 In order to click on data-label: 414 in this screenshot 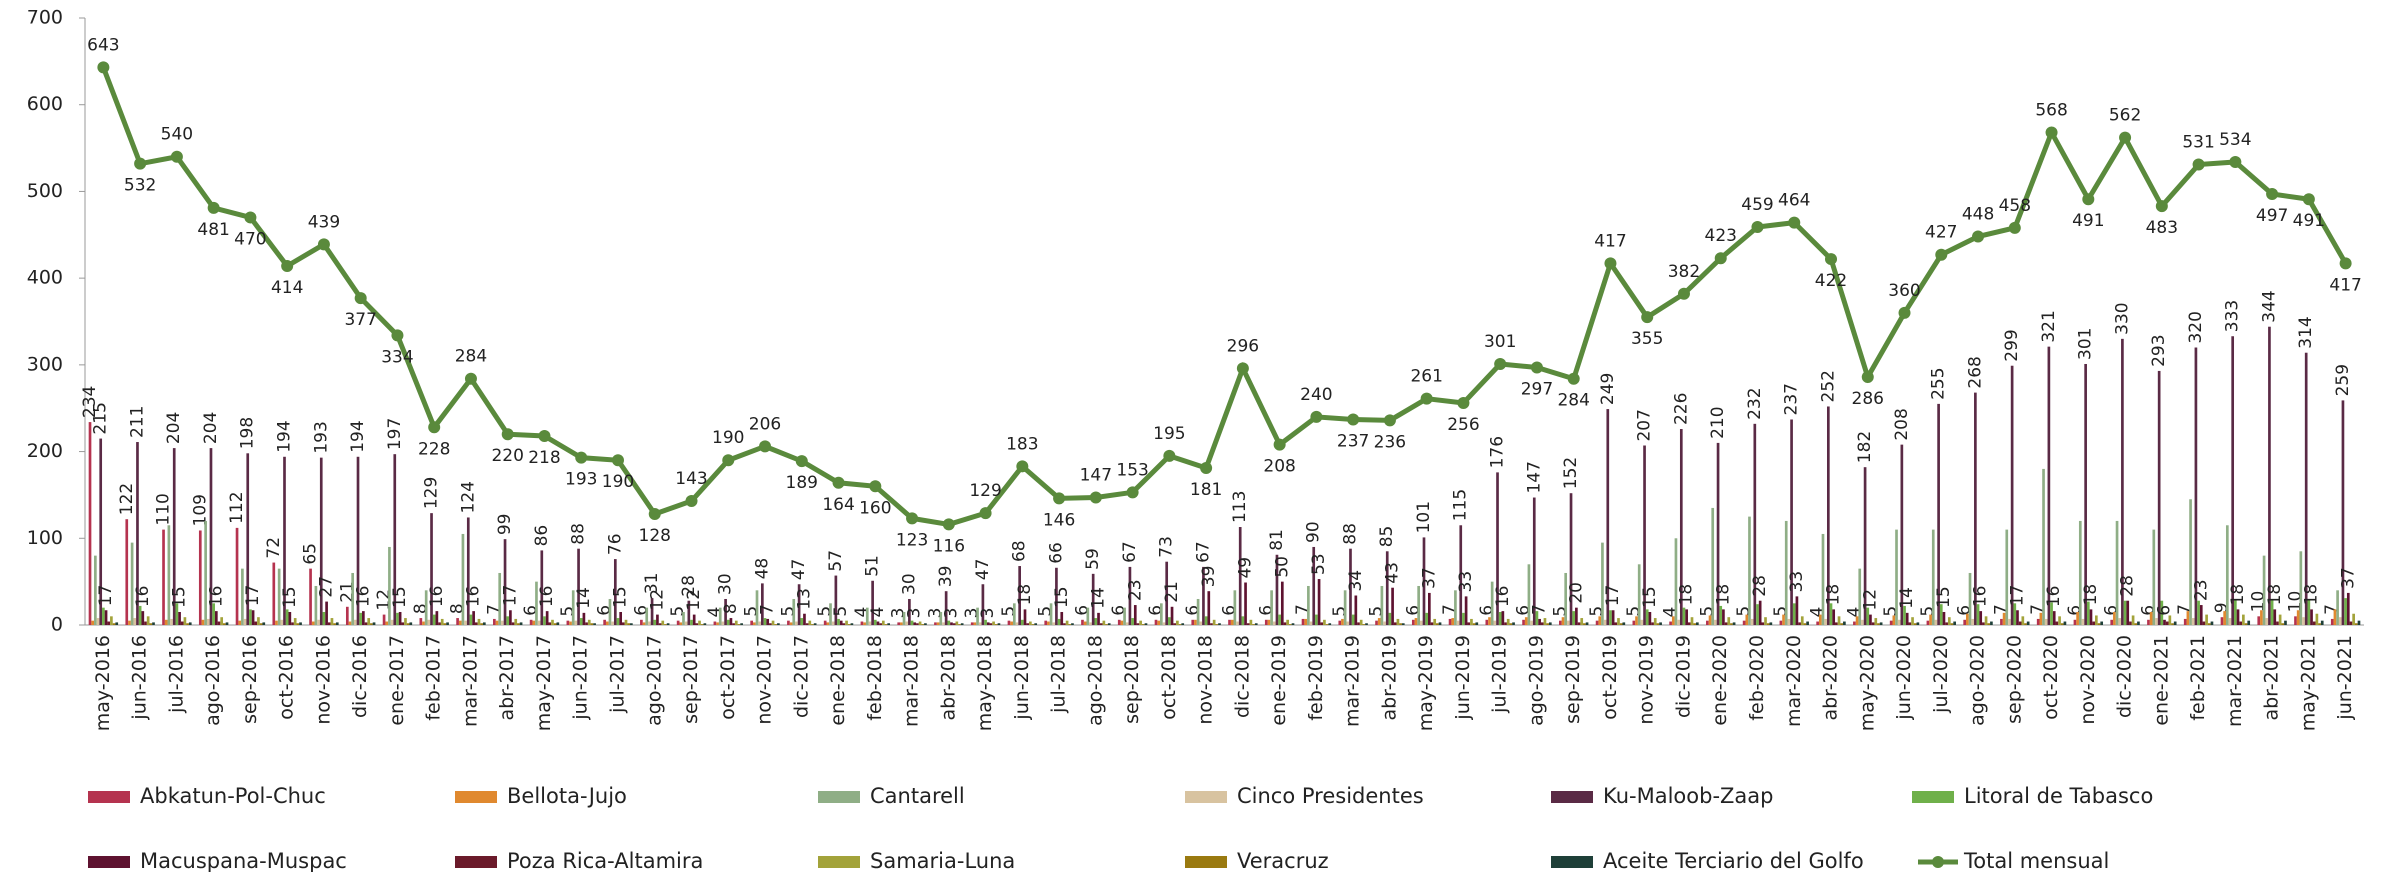, I will do `click(287, 288)`.